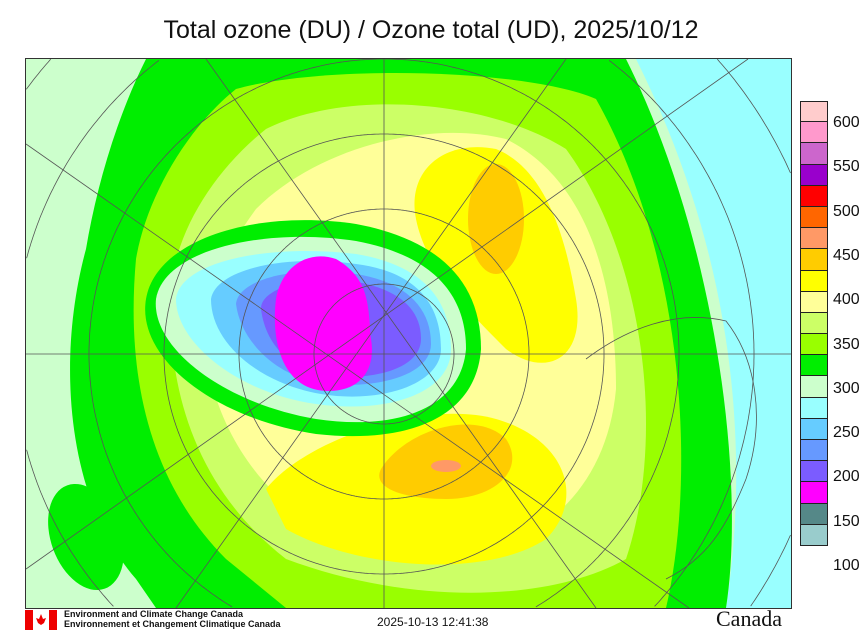 This screenshot has width=862, height=633. Describe the element at coordinates (846, 521) in the screenshot. I see `colorbar-label: 150` at that location.